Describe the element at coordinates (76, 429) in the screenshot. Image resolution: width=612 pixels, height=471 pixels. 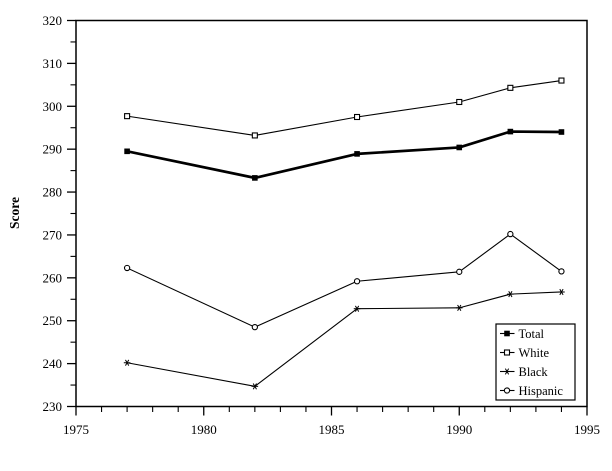
I see `x-tick-label: 1975` at that location.